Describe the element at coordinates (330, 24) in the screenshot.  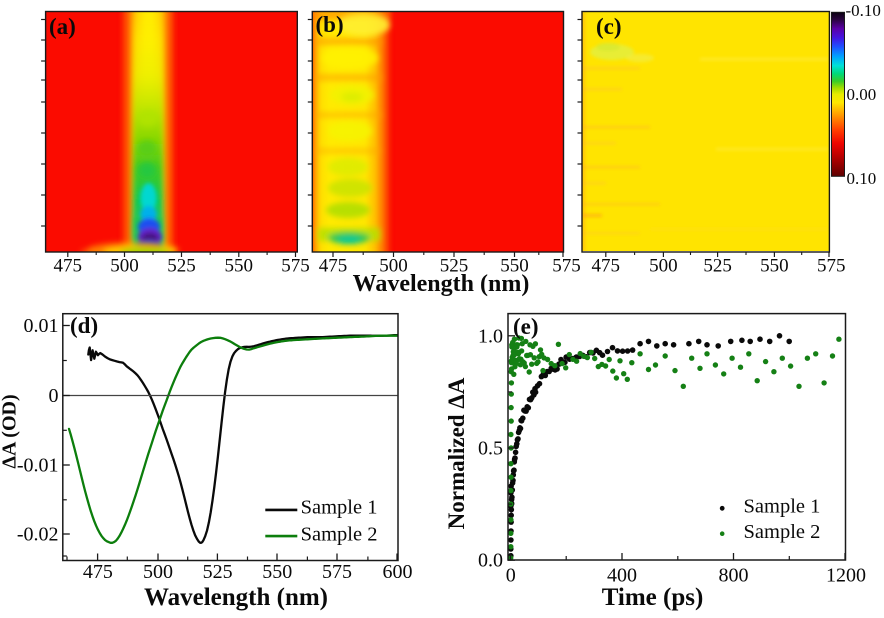
I see `svg-text: (b)` at that location.